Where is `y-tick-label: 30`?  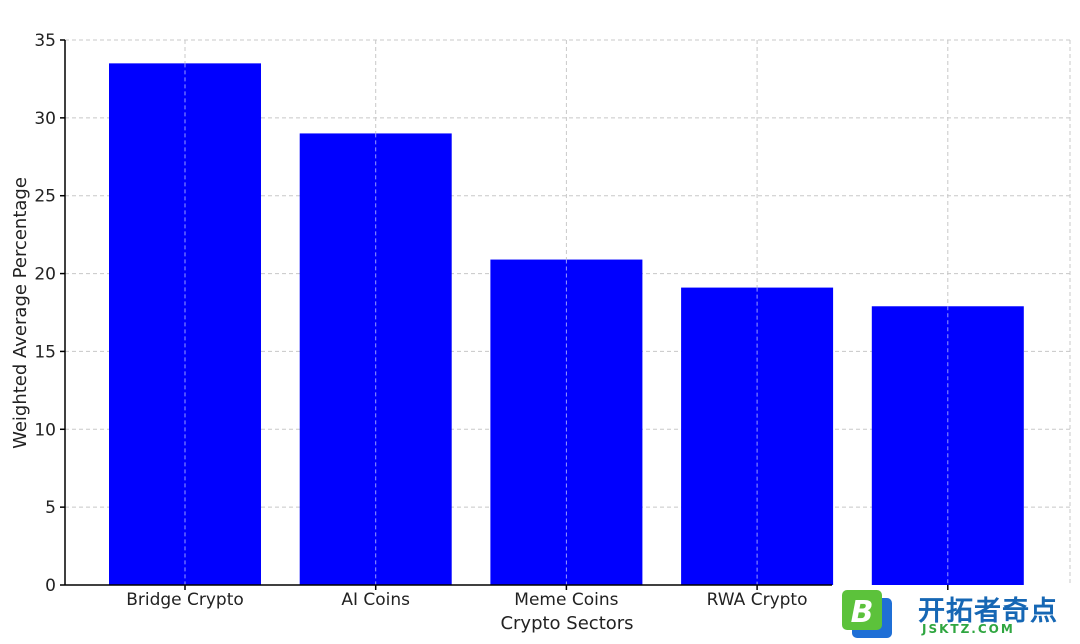
y-tick-label: 30 is located at coordinates (45, 119).